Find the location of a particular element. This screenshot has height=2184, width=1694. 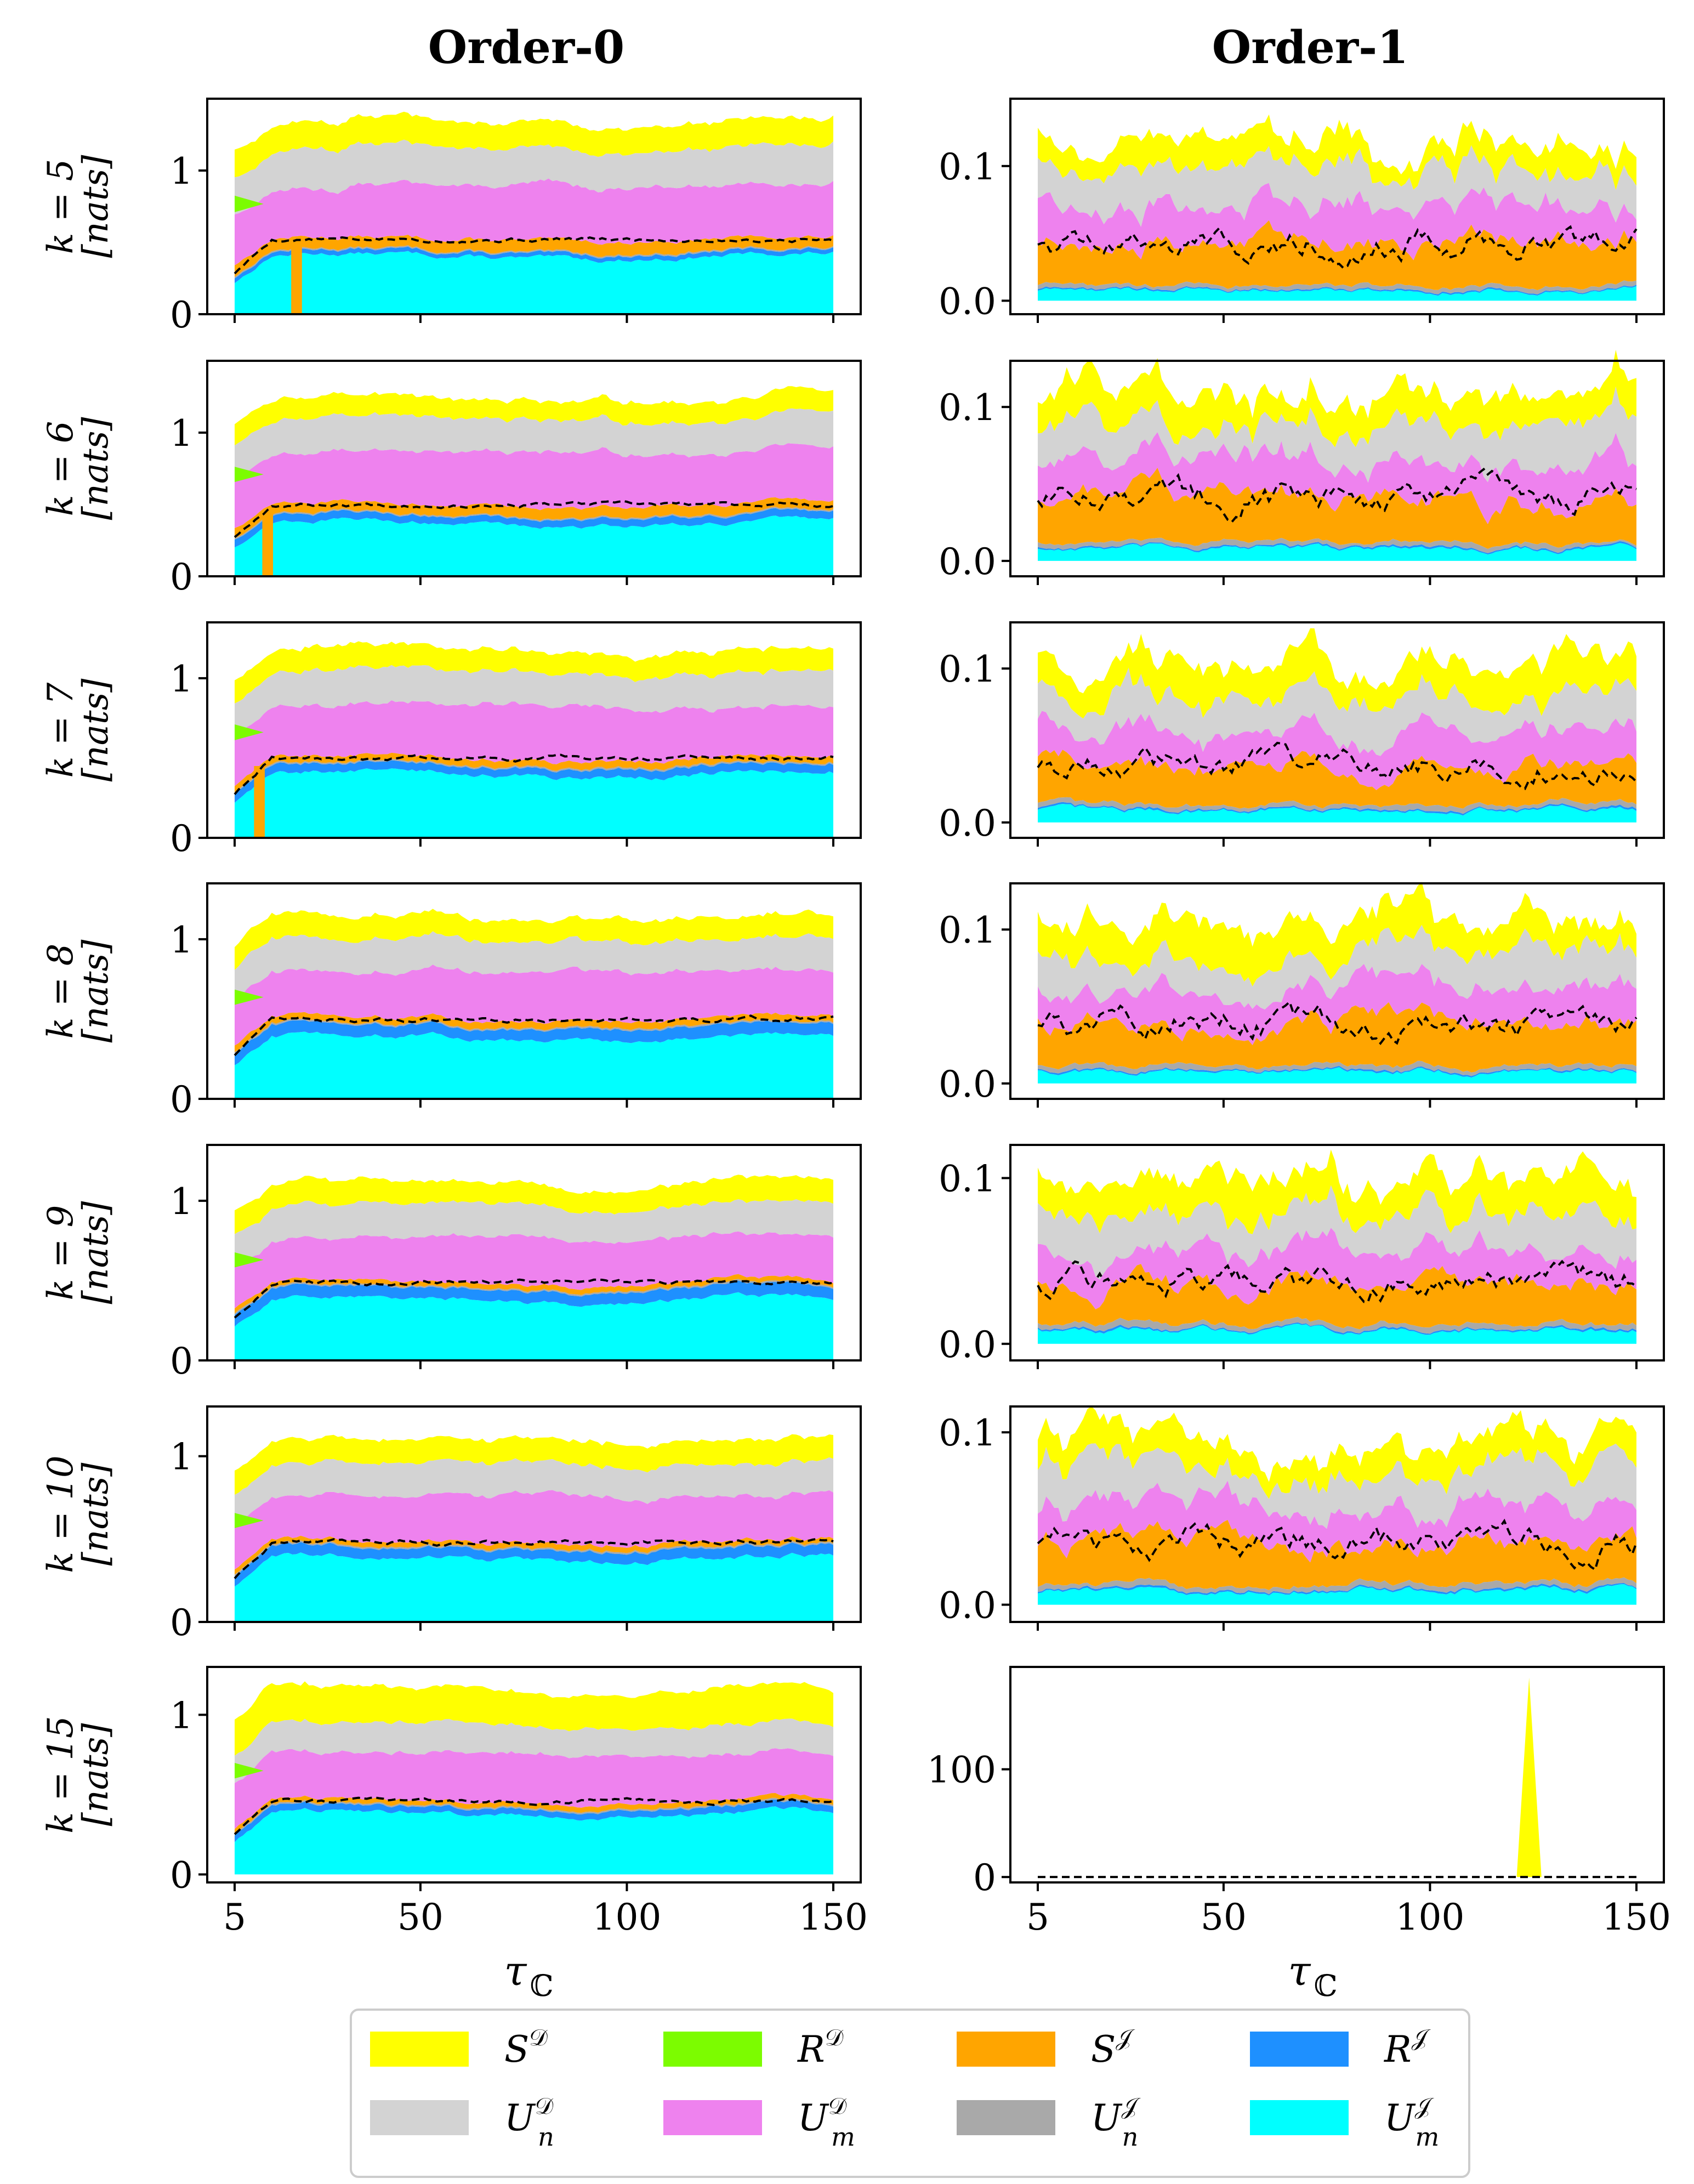

legend-frame is located at coordinates (910, 2093).